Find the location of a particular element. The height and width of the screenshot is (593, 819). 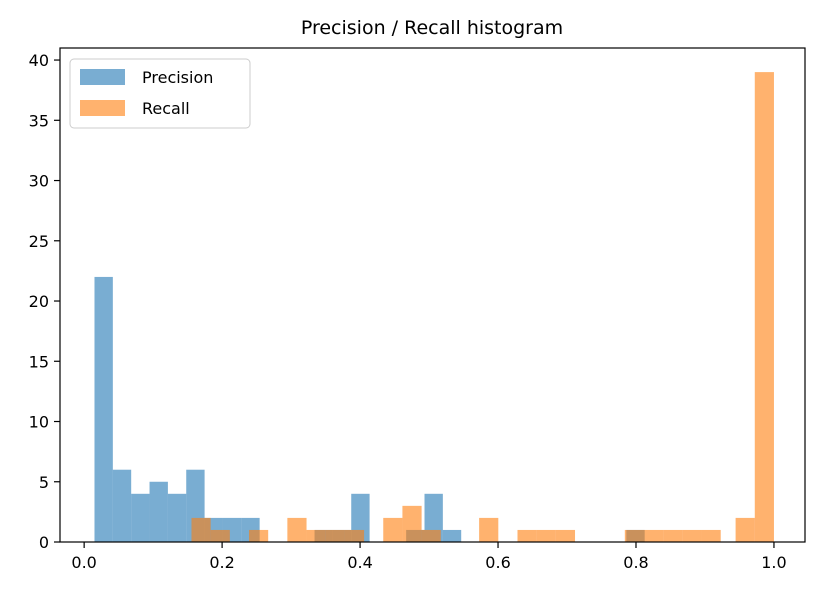

chart-title: Precision / Recall histogram is located at coordinates (432, 28).